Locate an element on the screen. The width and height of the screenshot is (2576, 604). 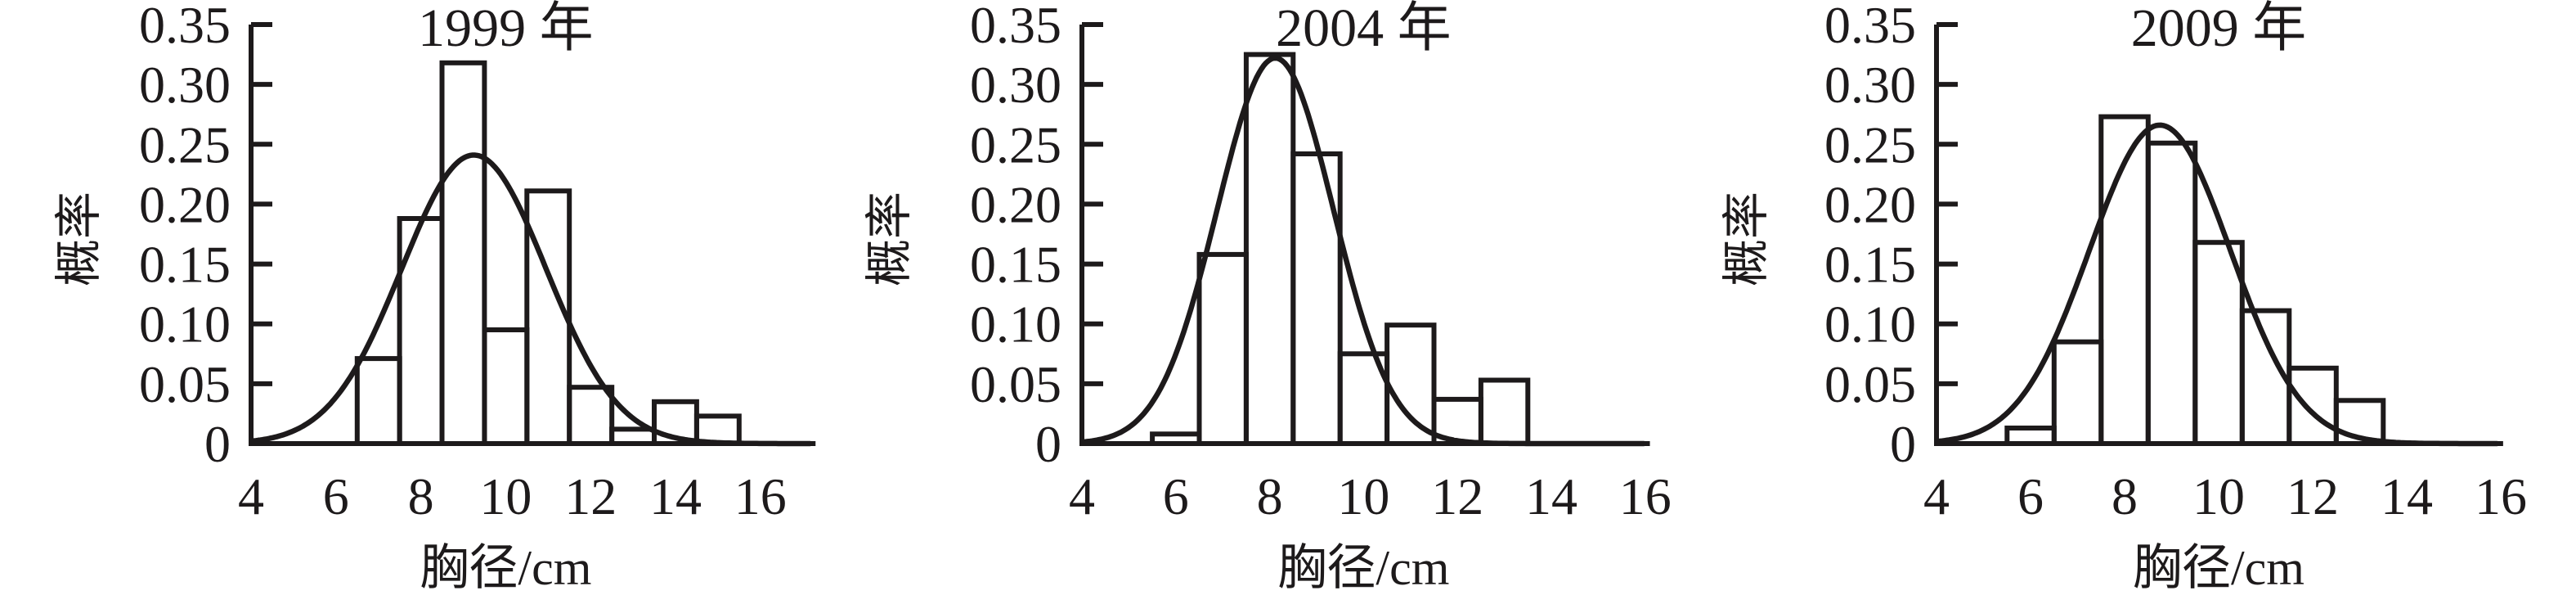
chart-title: 2004 年 is located at coordinates (1364, 29).